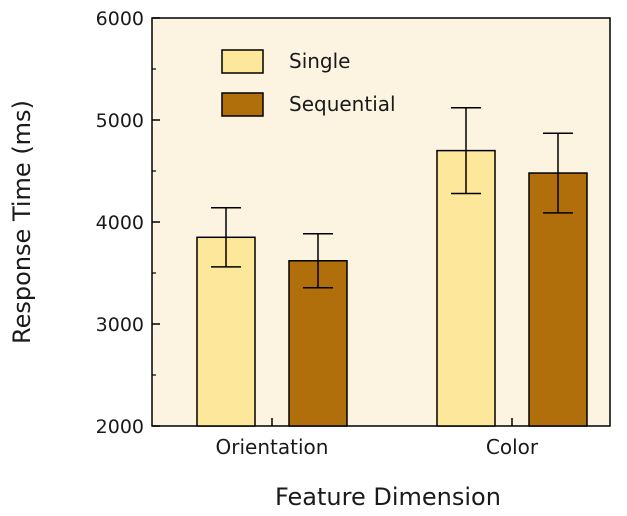  Describe the element at coordinates (272, 447) in the screenshot. I see `x-category-label: Orientation` at that location.